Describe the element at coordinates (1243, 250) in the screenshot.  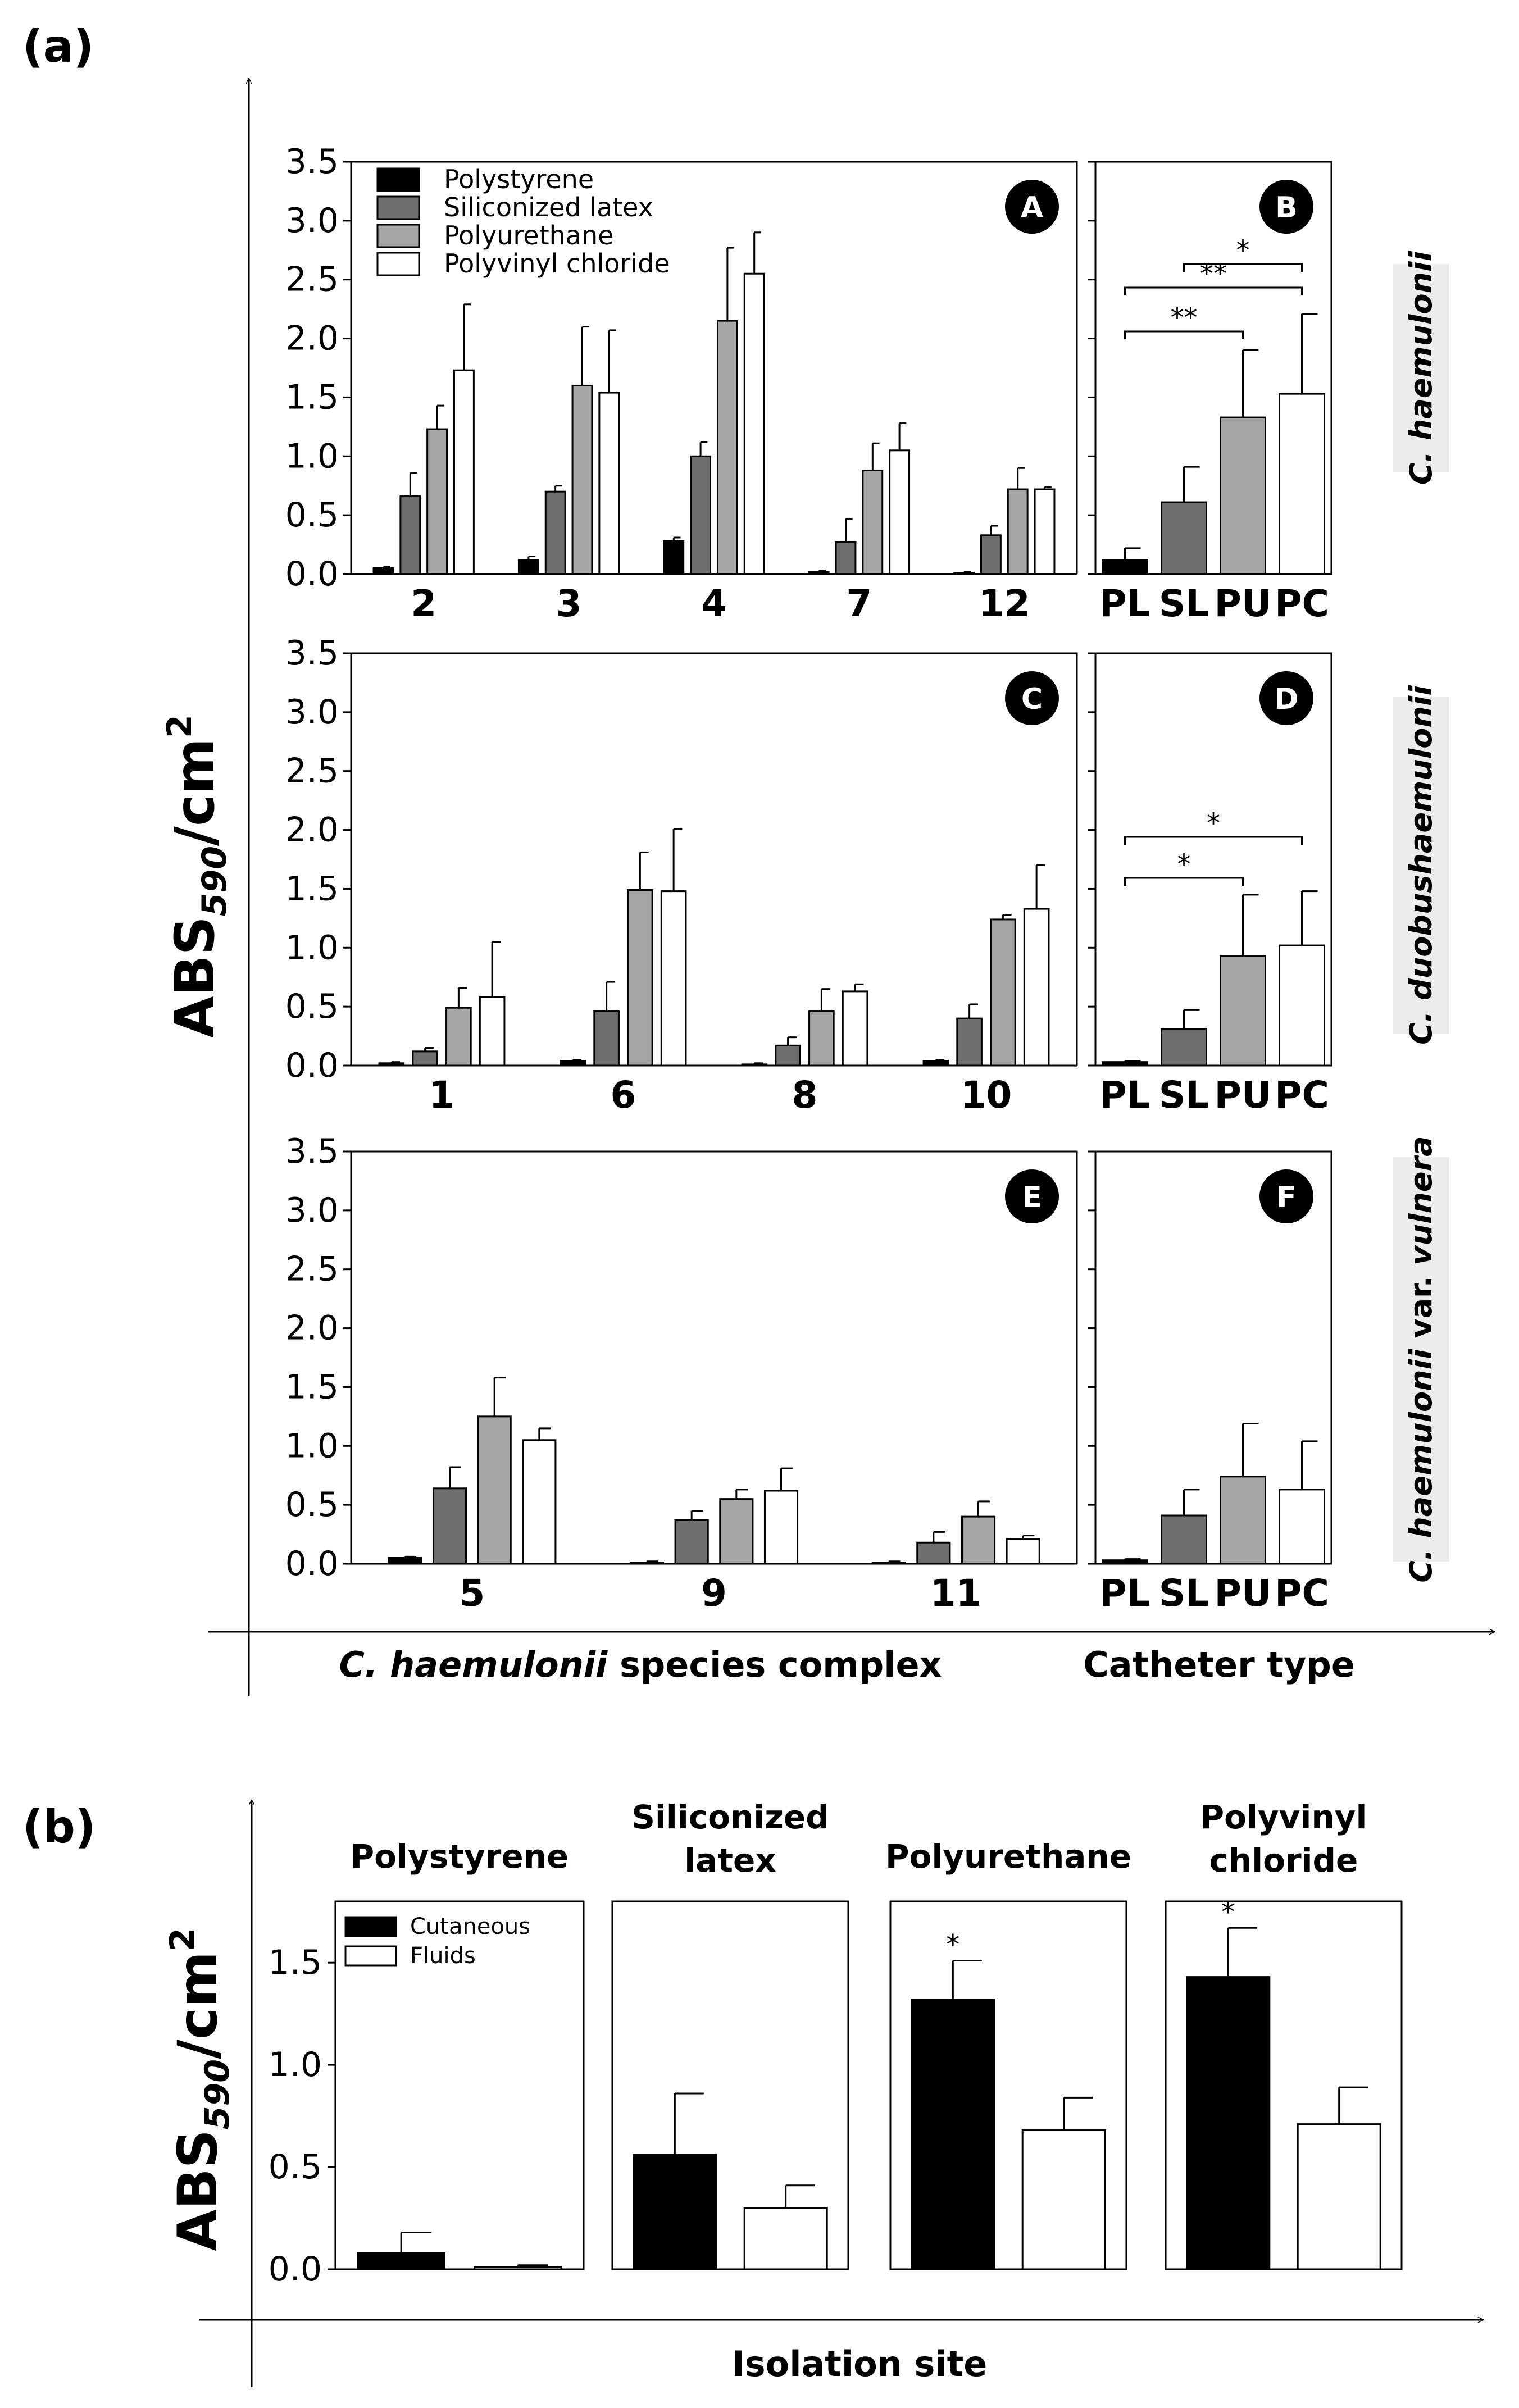
I see `panel-B-significance-label: *` at that location.